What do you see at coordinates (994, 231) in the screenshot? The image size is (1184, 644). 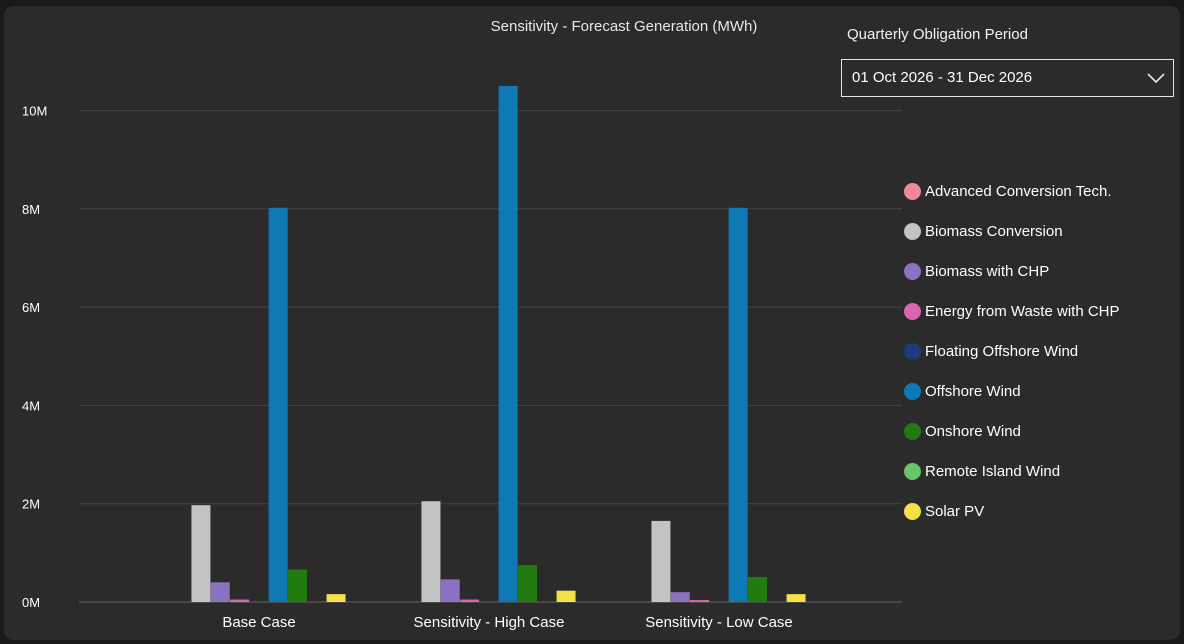 I see `legend-label: Biomass Conversion` at bounding box center [994, 231].